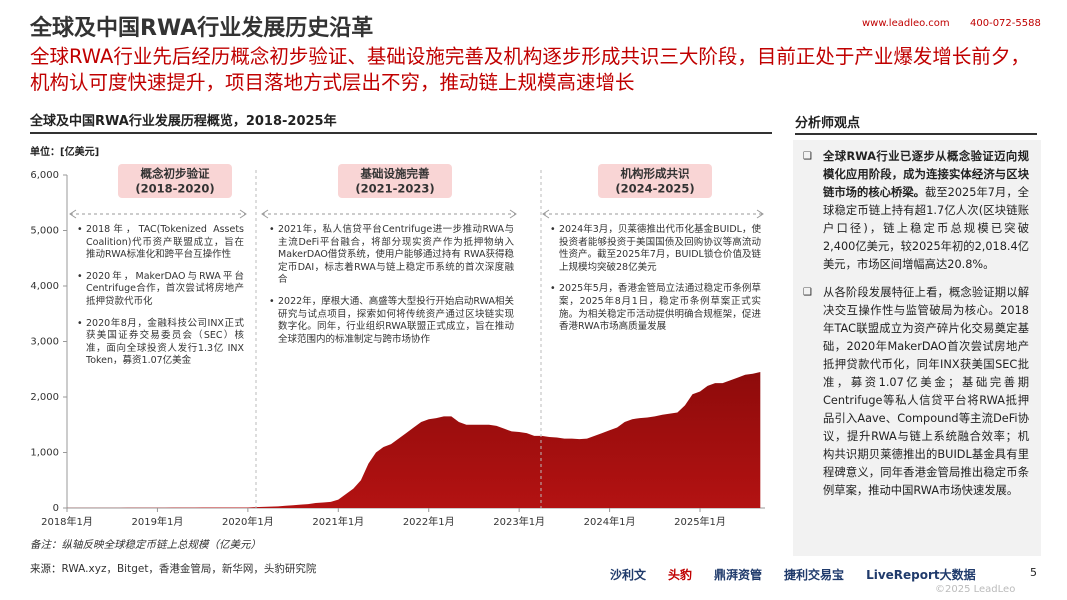 Image resolution: width=1067 pixels, height=600 pixels. What do you see at coordinates (738, 575) in the screenshot?
I see `logo: 鼎湃资管` at bounding box center [738, 575].